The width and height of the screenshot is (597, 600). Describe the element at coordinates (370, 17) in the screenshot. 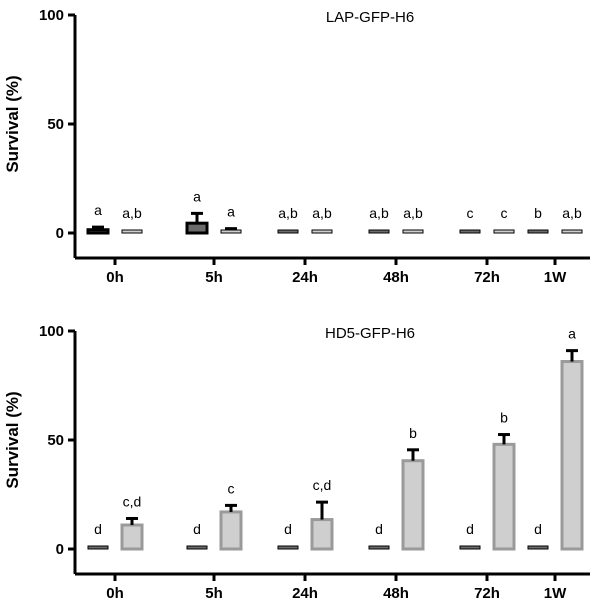

I see `chart-title: LAP-GFP-H6` at that location.